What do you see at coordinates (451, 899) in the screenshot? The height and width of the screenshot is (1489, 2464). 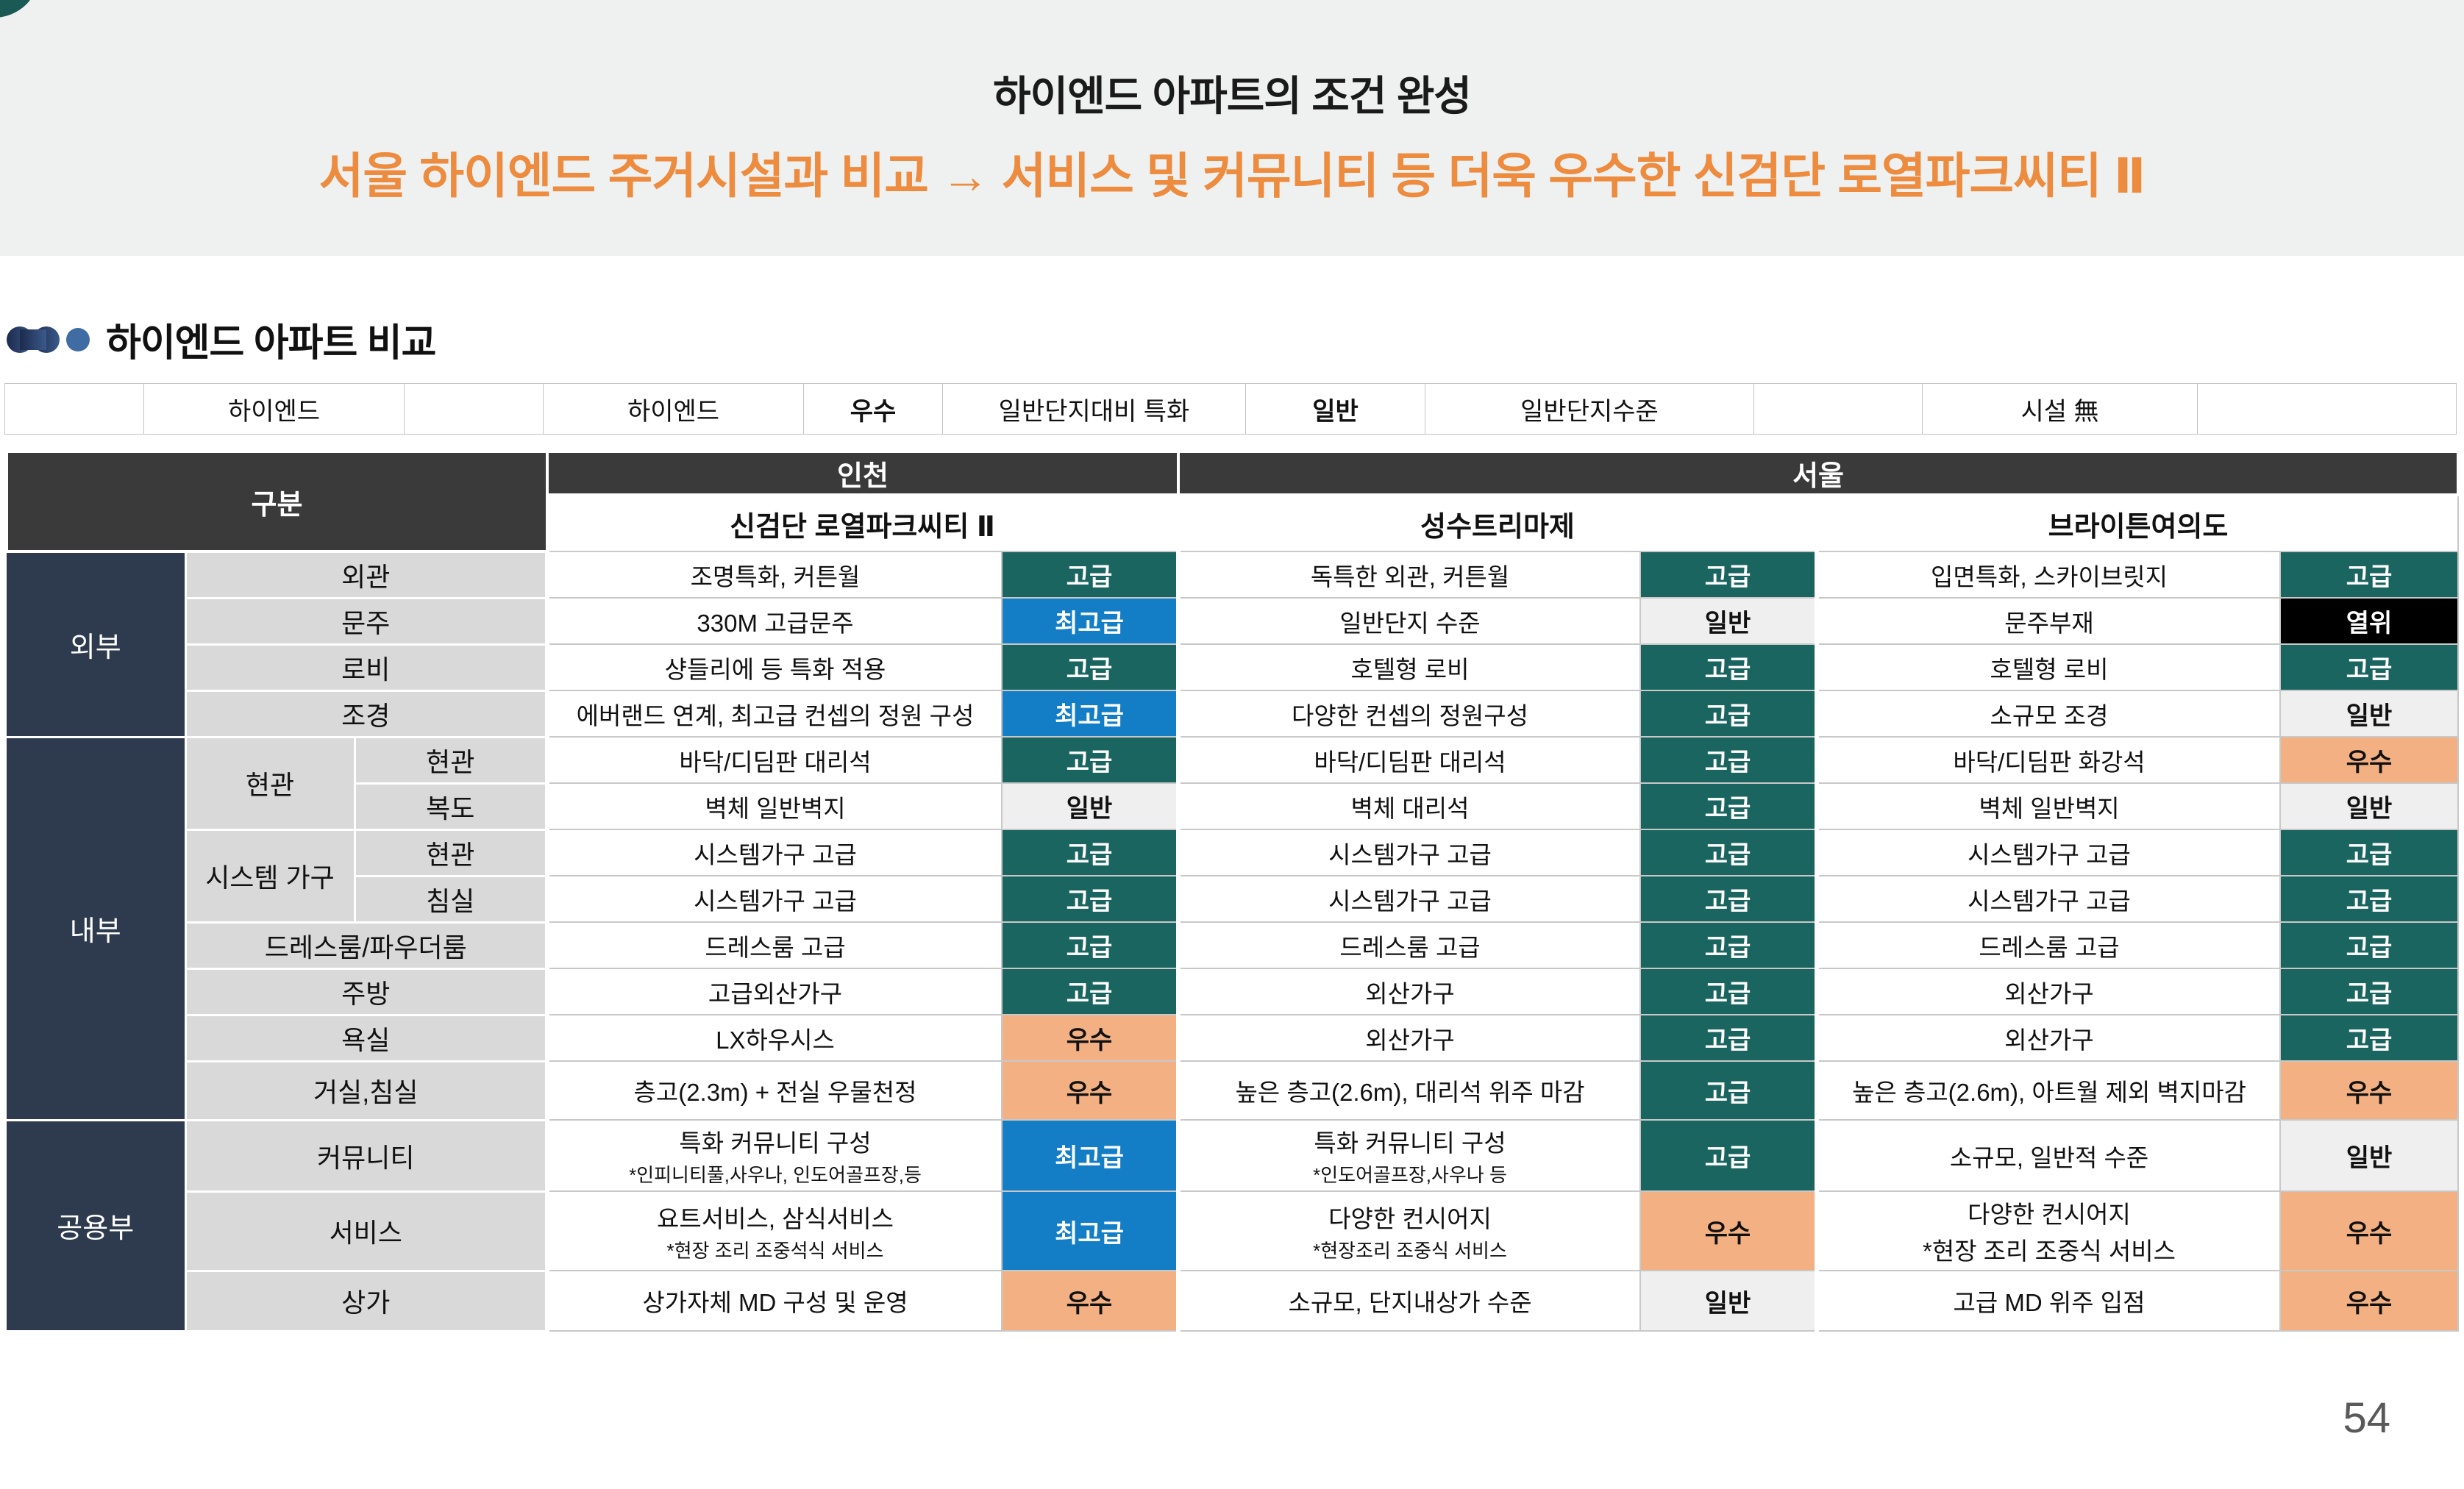 I see `subcategory-label: 침실` at bounding box center [451, 899].